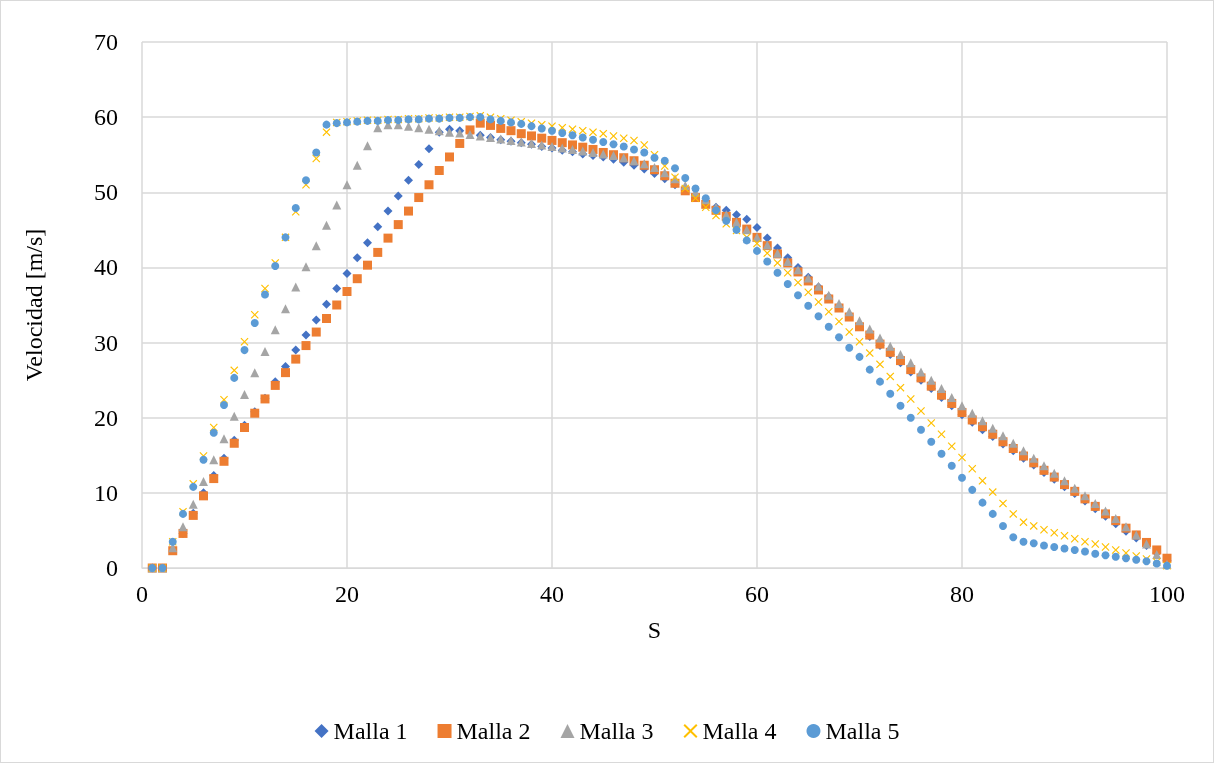 This screenshot has height=763, width=1214. I want to click on y-tick-label: 40, so click(106, 267).